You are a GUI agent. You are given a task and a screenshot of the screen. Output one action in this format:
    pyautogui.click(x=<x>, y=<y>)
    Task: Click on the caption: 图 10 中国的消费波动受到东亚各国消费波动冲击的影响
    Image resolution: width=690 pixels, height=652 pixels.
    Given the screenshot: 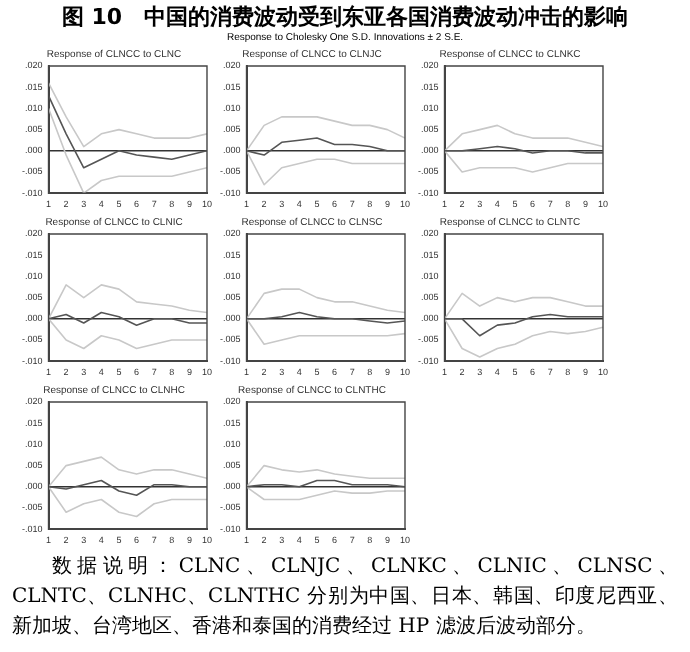 What is the action you would take?
    pyautogui.click(x=345, y=18)
    